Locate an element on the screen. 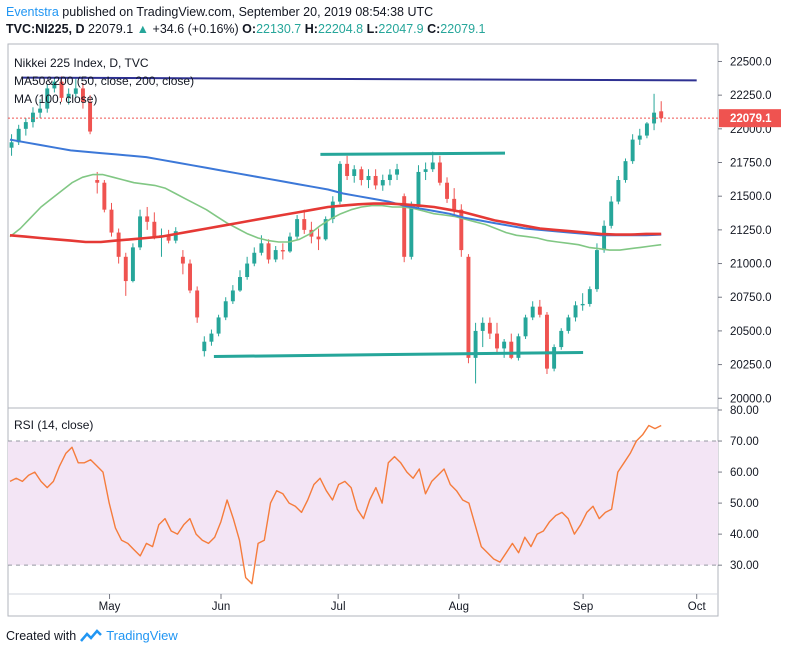  author-name: Eventstra is located at coordinates (32, 12).